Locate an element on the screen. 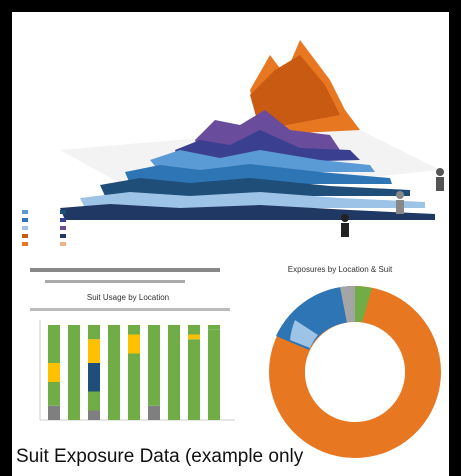 The width and height of the screenshot is (461, 476). donut-hole is located at coordinates (355, 372).